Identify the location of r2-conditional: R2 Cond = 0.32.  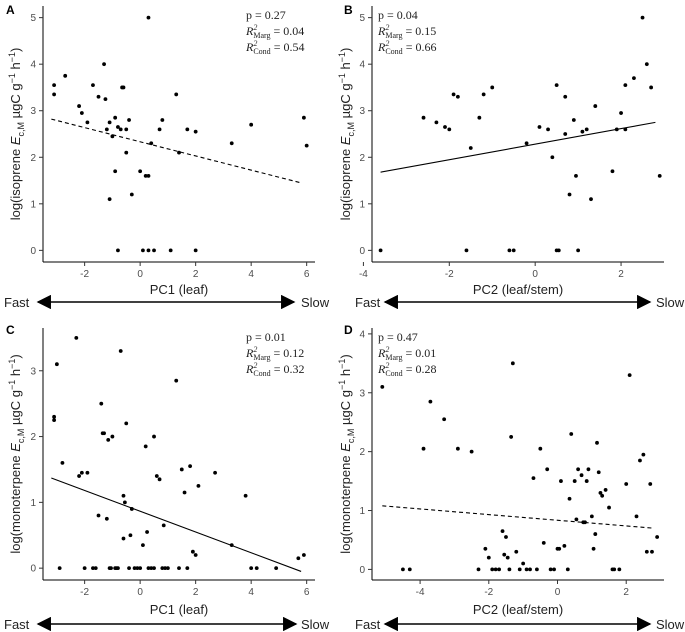
(274, 369).